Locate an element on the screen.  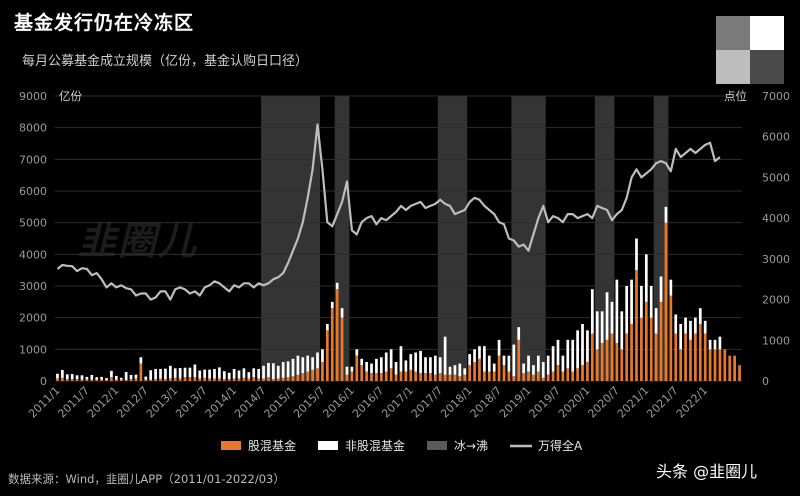
y-right-tick-label: 3000 is located at coordinates (776, 259).